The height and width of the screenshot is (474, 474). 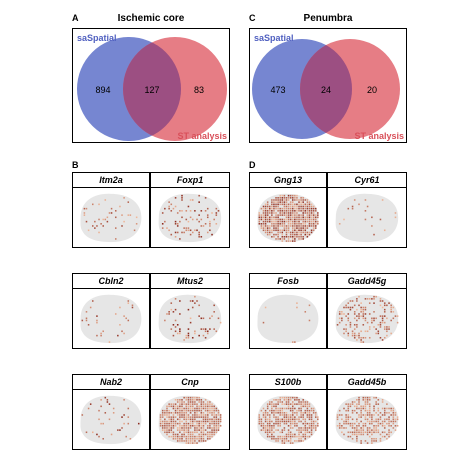 What do you see at coordinates (288, 382) in the screenshot?
I see `gene-label: S100b` at bounding box center [288, 382].